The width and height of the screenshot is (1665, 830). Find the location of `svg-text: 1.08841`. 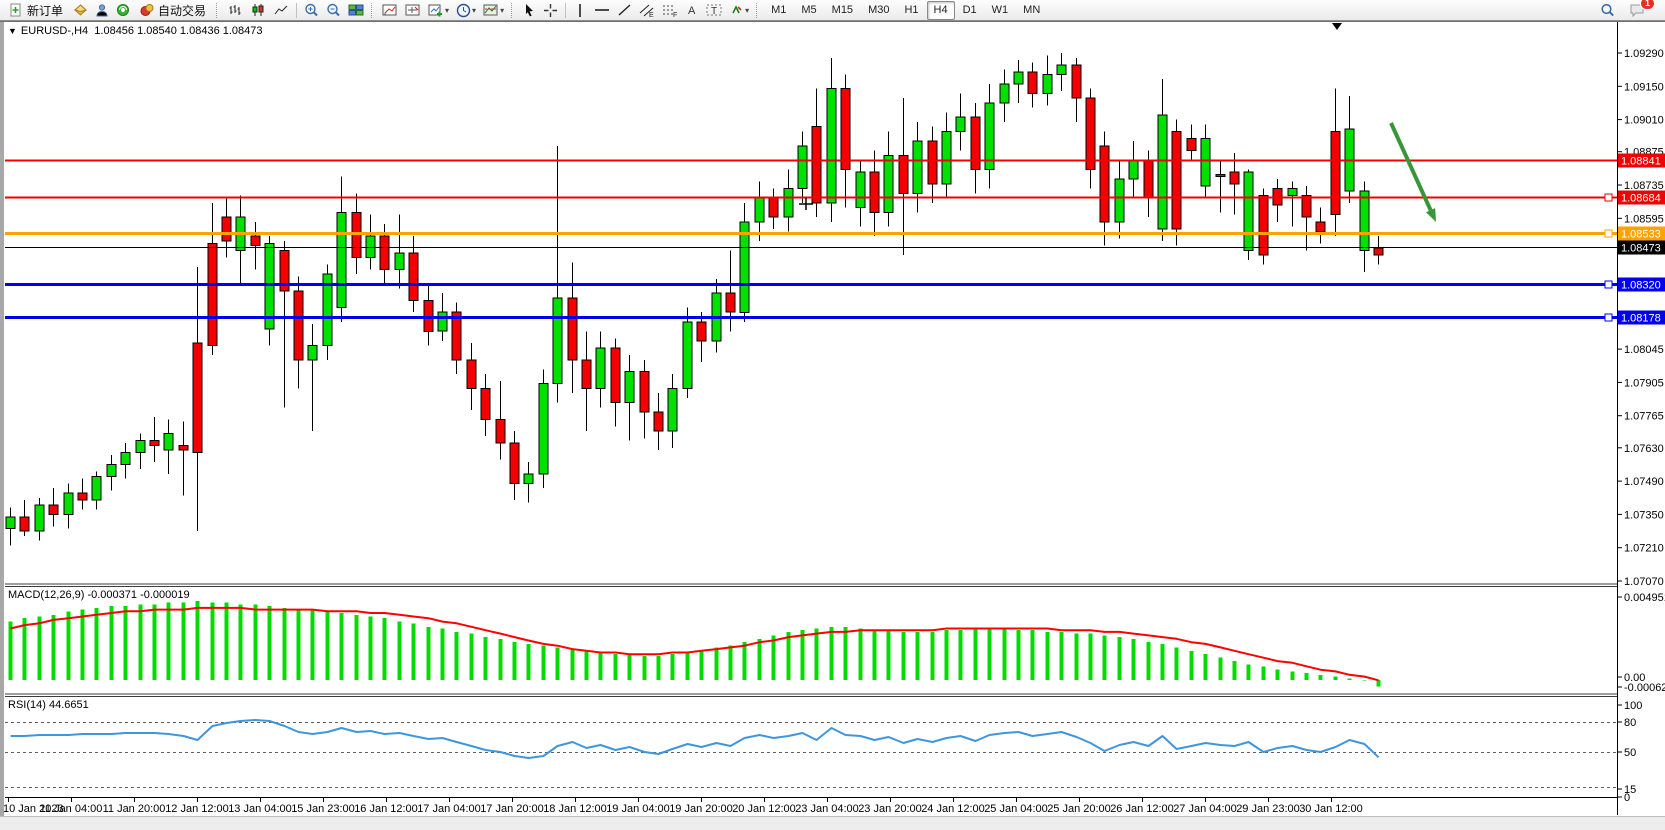

svg-text: 1.08841 is located at coordinates (1641, 162).